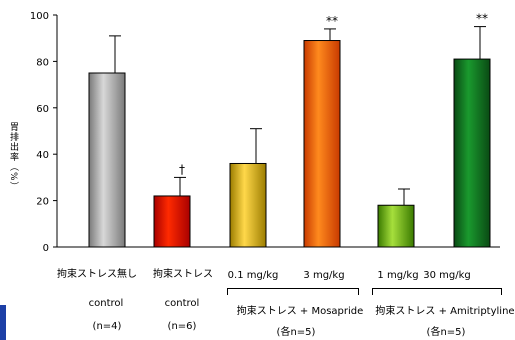 The image size is (515, 340). Describe the element at coordinates (39, 16) in the screenshot. I see `y-tick-label: 100` at that location.